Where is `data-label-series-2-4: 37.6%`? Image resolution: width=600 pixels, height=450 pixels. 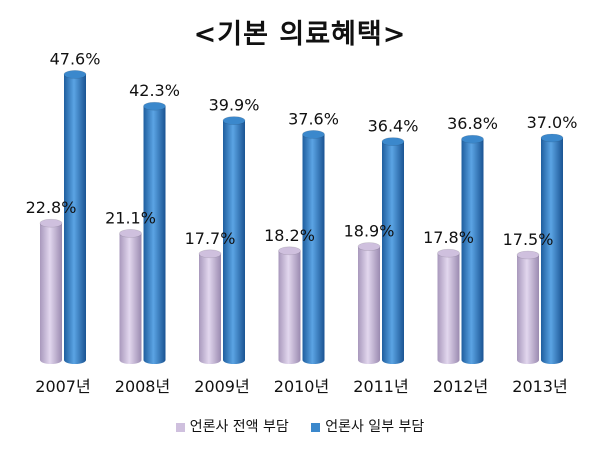
data-label-series-2-4: 37.6% is located at coordinates (313, 118).